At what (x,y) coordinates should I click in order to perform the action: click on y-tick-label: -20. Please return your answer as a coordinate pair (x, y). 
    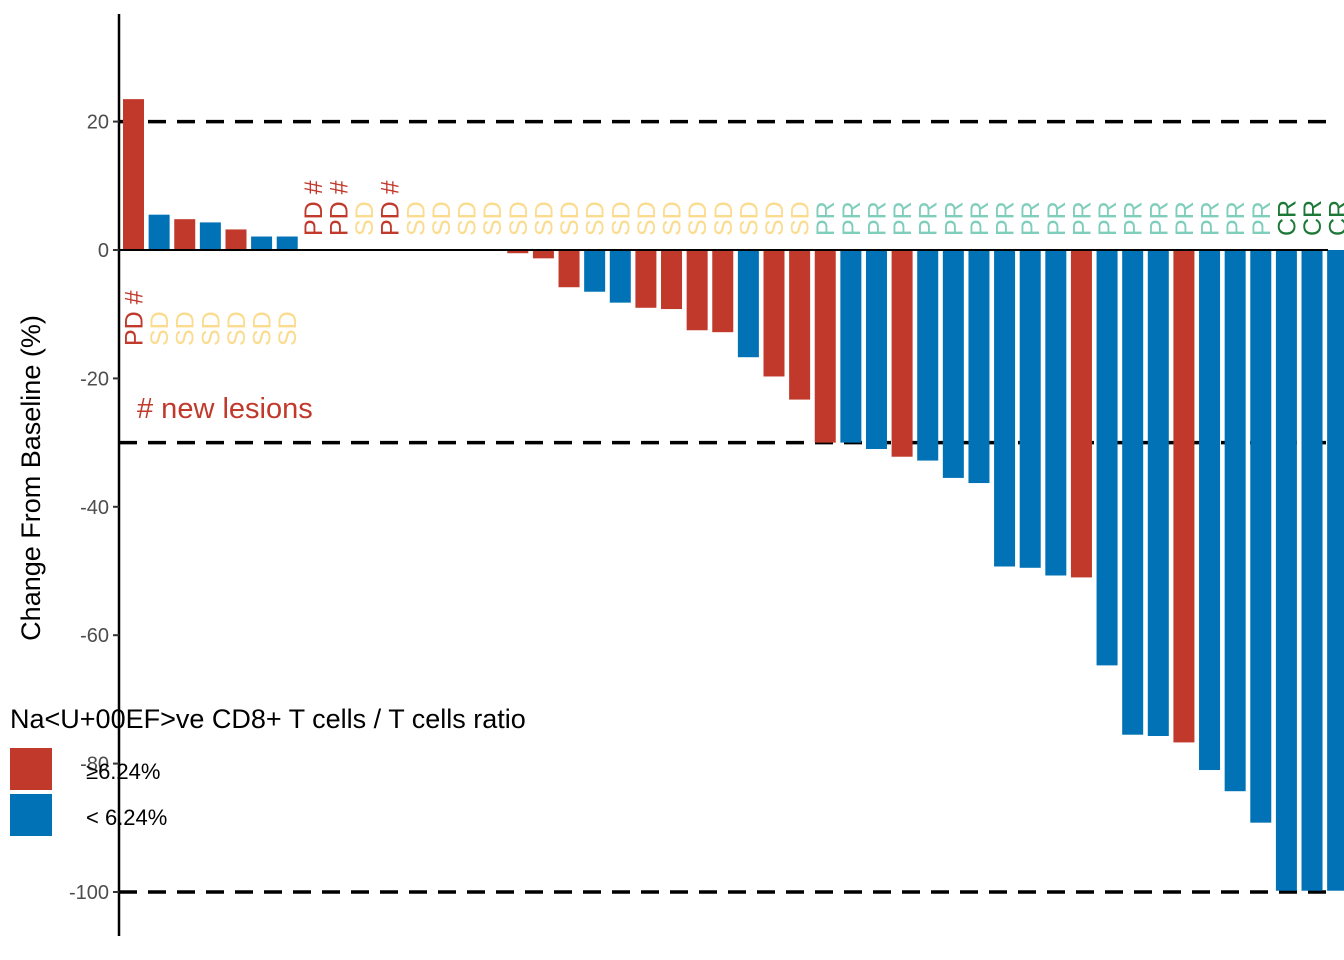
    Looking at the image, I should click on (94, 379).